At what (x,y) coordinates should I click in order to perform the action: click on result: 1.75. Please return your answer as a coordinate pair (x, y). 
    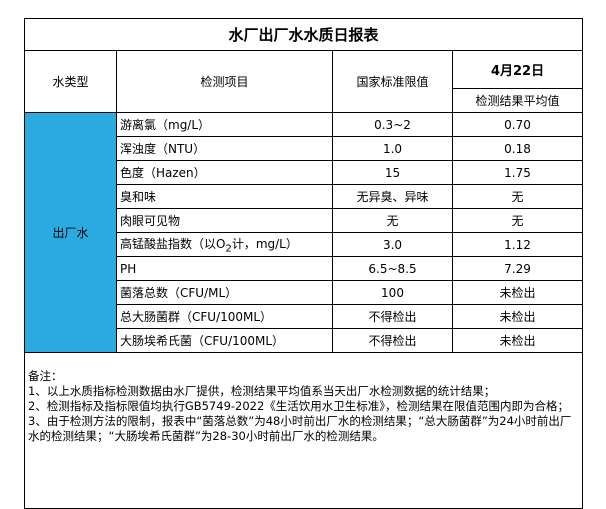
    Looking at the image, I should click on (517, 172).